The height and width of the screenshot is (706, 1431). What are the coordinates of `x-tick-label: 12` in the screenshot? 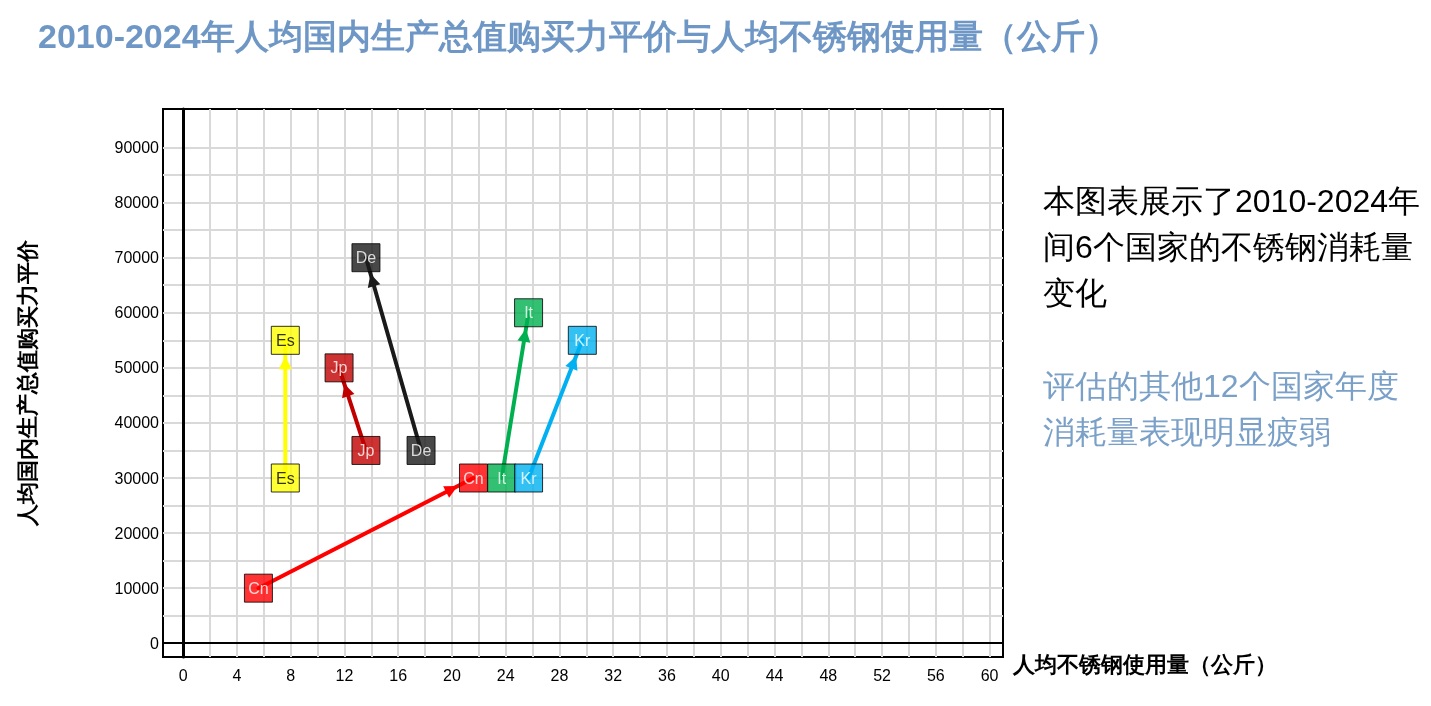 It's located at (344, 675).